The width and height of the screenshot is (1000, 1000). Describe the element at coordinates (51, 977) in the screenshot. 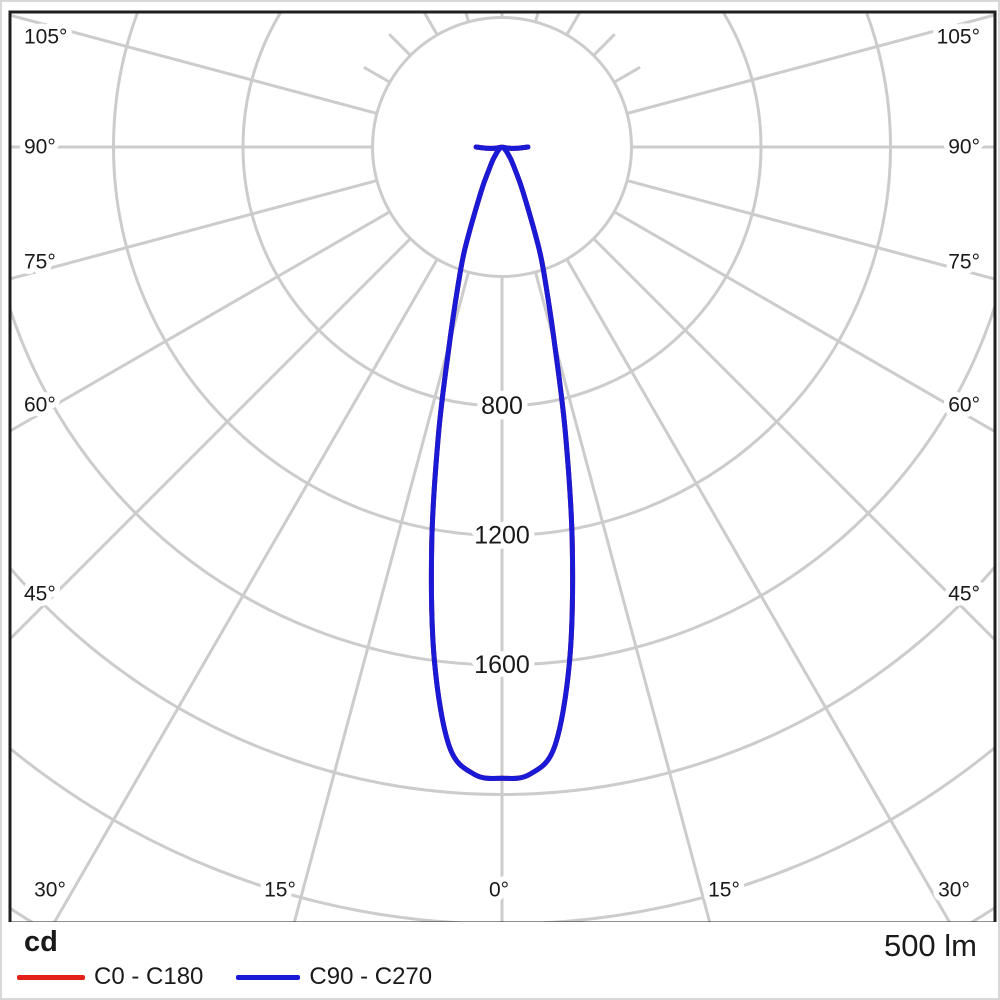

I see `legend-swatch-c0-c180` at that location.